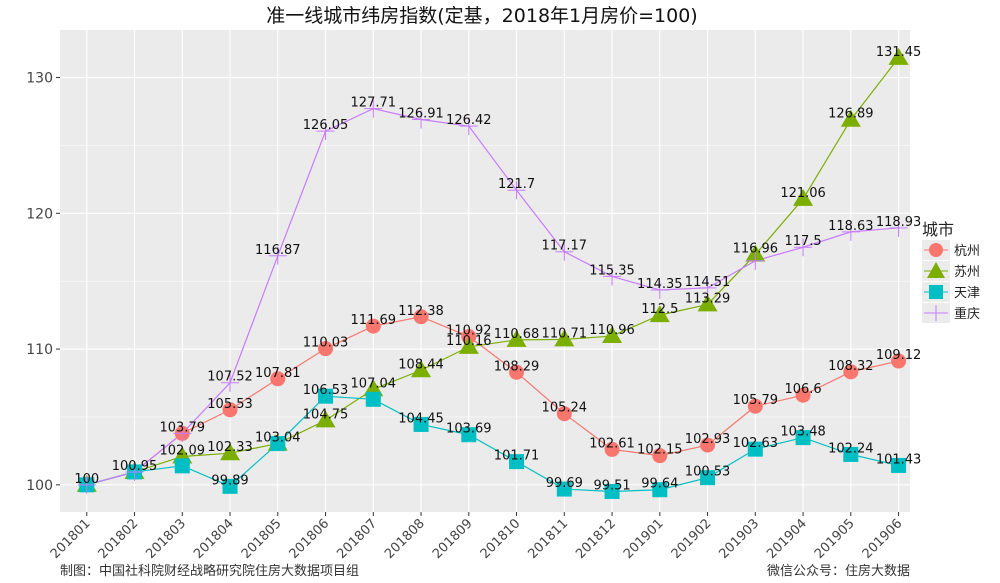 This screenshot has width=1000, height=583. What do you see at coordinates (548, 539) in the screenshot?
I see `x-tick-label: 201811` at bounding box center [548, 539].